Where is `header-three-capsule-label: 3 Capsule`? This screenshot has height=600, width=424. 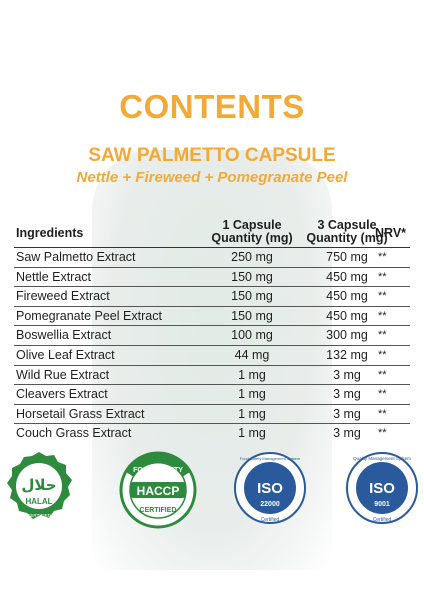 header-three-capsule-label: 3 Capsule is located at coordinates (347, 225).